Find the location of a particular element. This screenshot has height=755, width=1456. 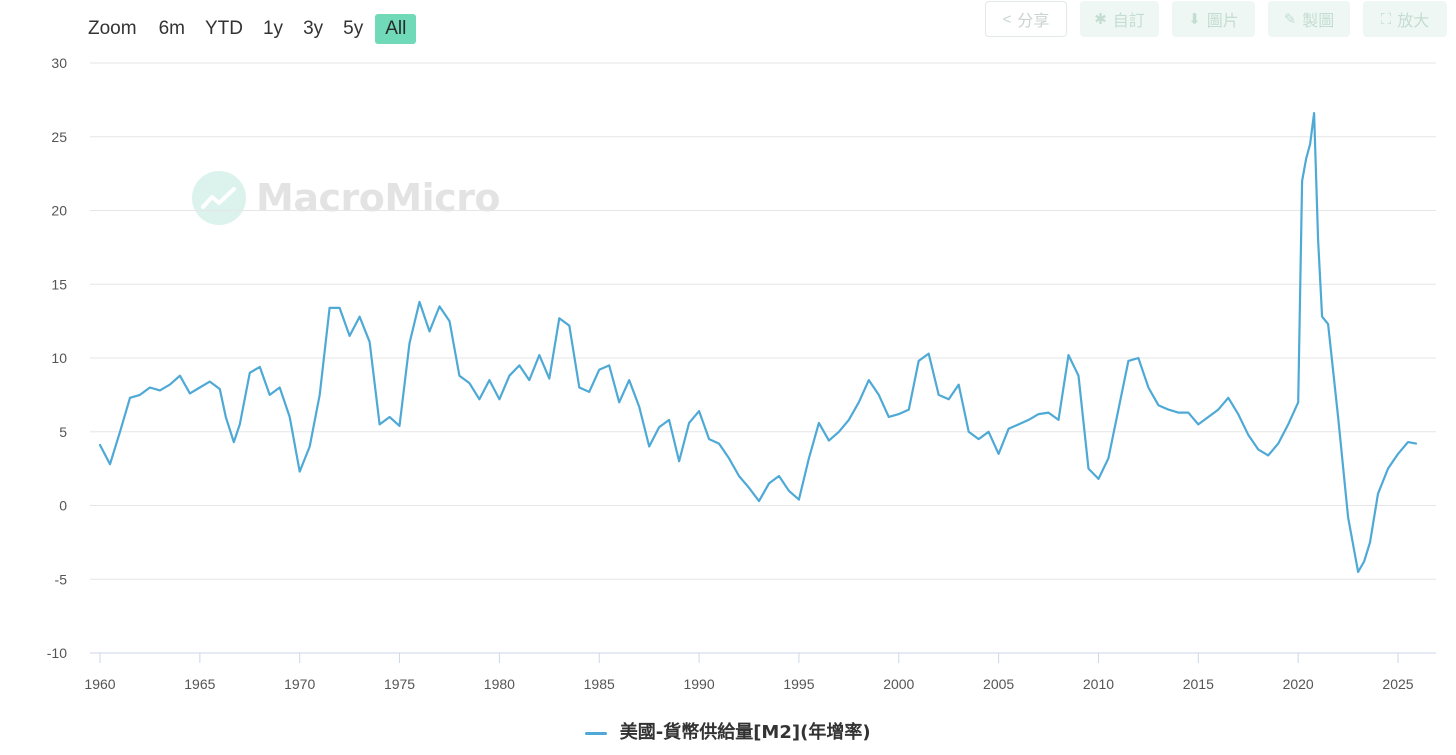

custom-label: 自訂 is located at coordinates (1128, 21).